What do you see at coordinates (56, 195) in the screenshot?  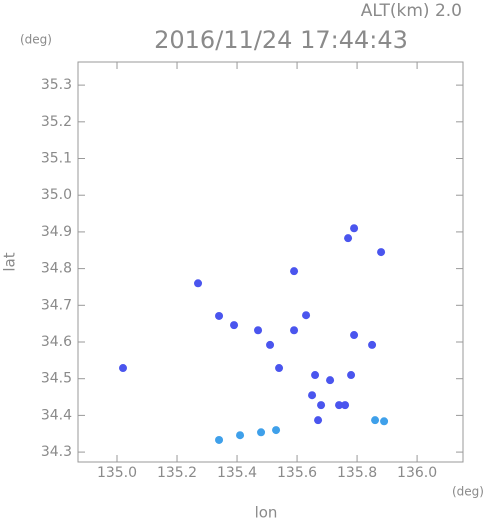 I see `y-tick-label: 35.0` at bounding box center [56, 195].